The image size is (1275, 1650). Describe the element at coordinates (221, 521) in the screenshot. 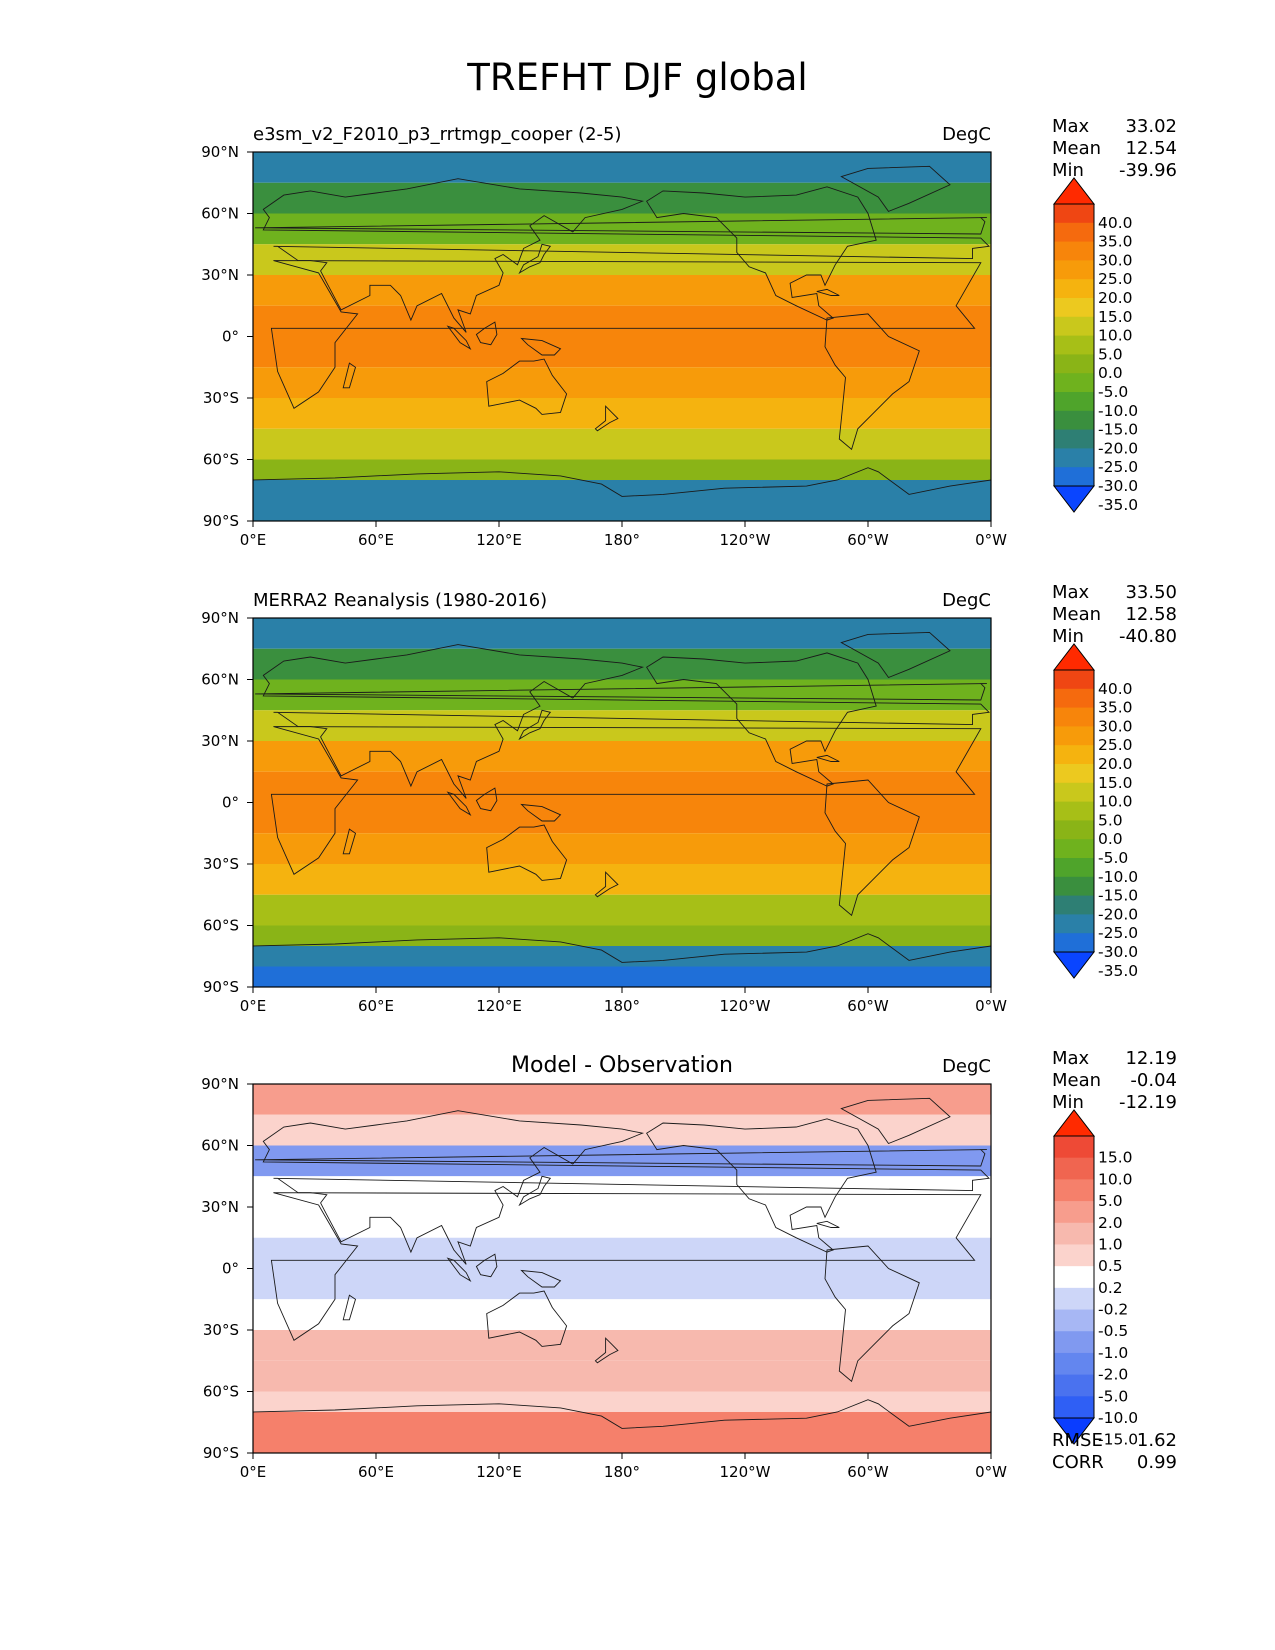

I see `y-tick-label: 90°S` at that location.